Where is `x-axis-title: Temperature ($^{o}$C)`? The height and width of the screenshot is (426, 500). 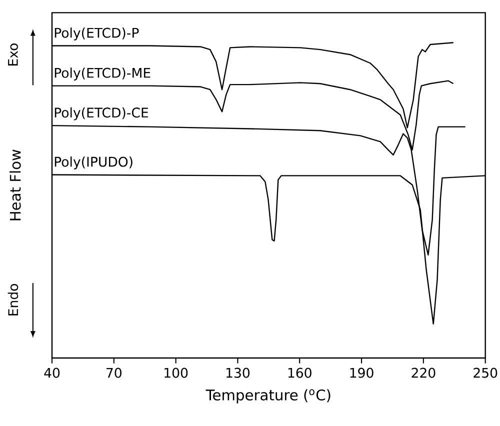
x-axis-title: Temperature ($^{o}$C) is located at coordinates (268, 396).